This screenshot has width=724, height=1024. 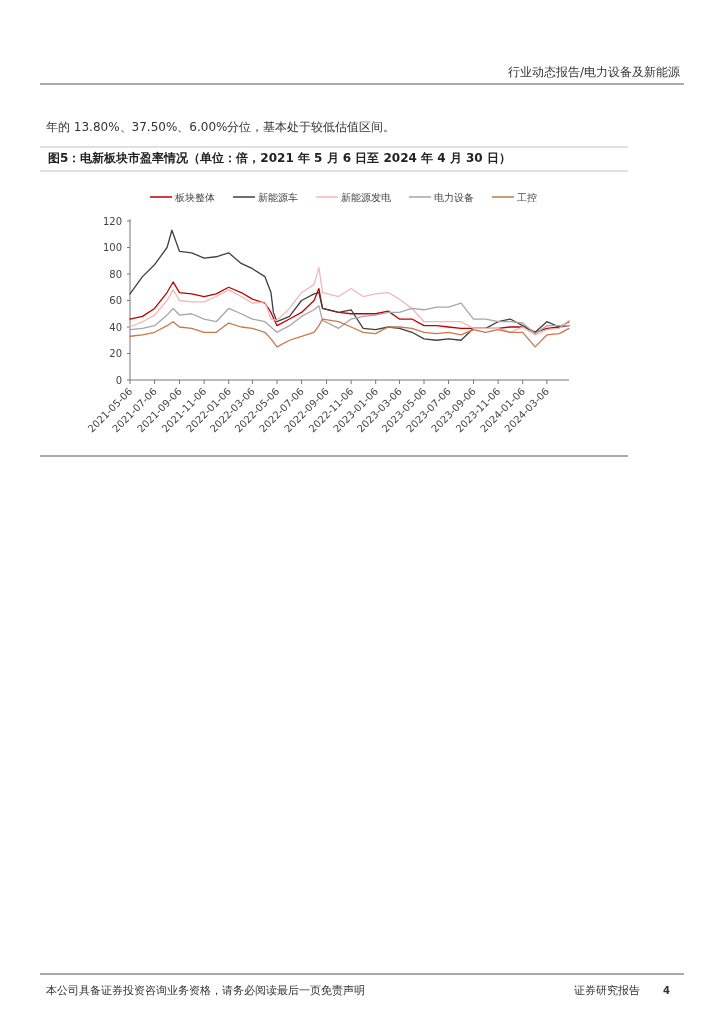 I want to click on y-tick-label: 40, so click(x=115, y=327).